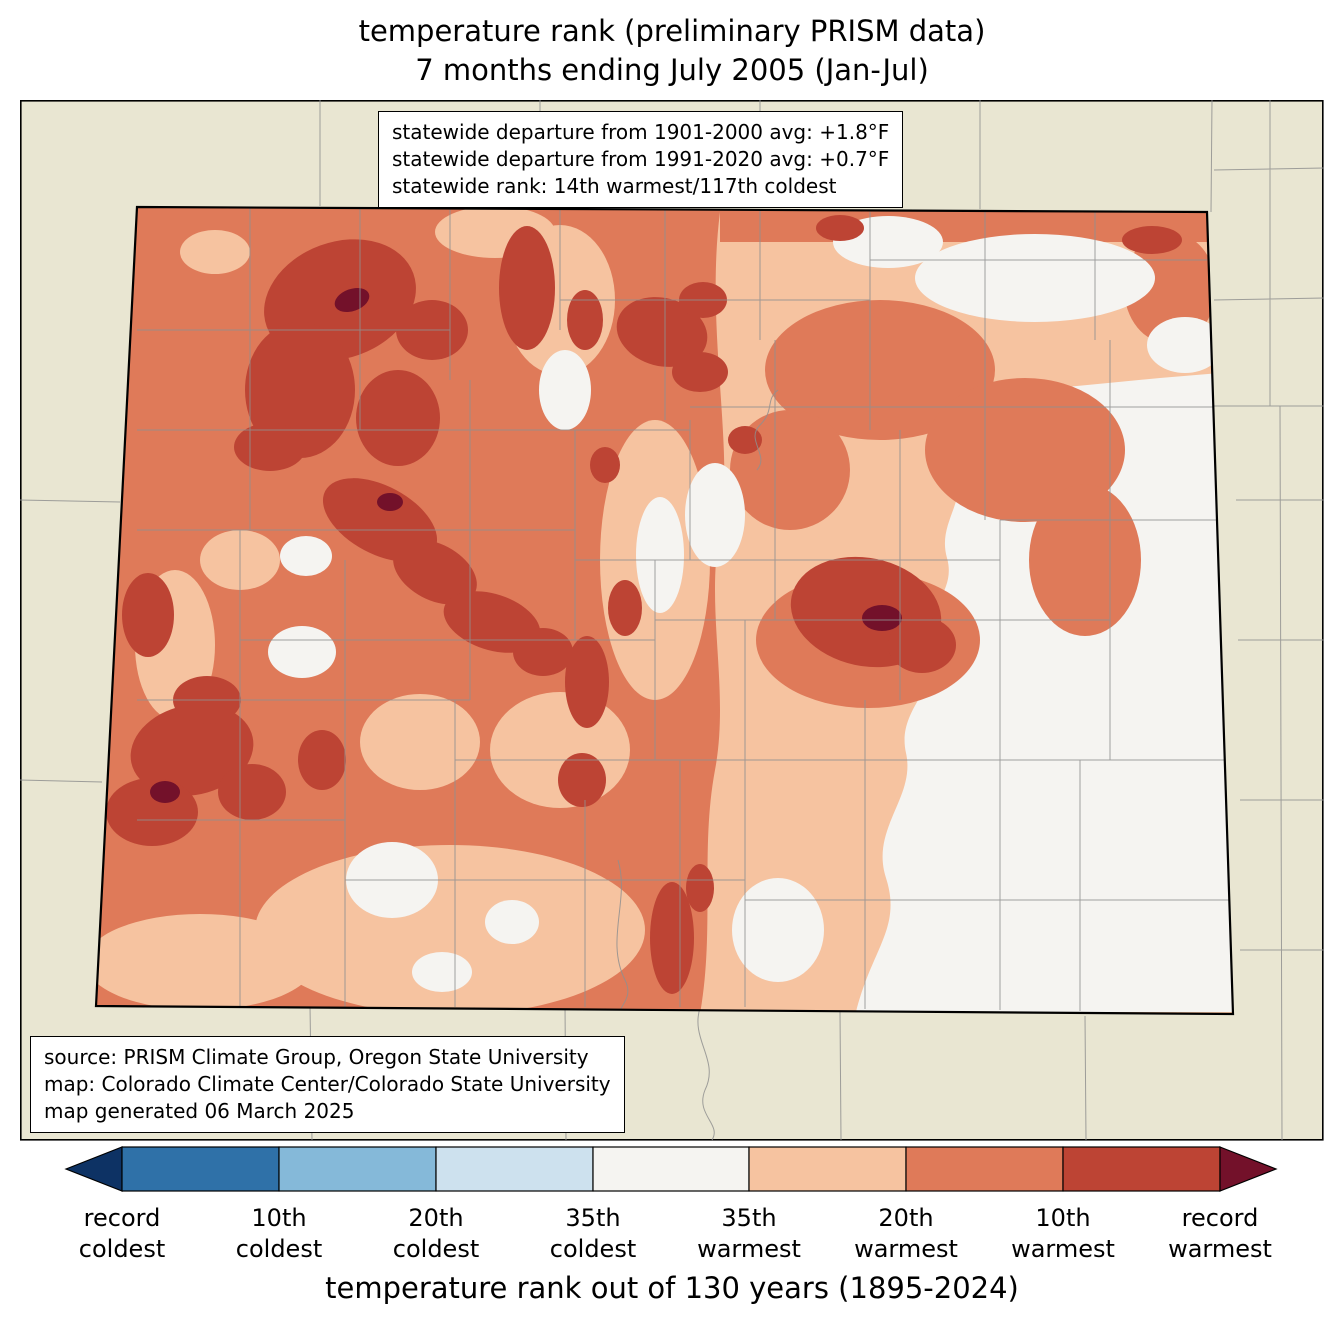 This screenshot has width=1344, height=1332. What do you see at coordinates (672, 70) in the screenshot?
I see `title-line2: 7 months ending July 2005 (Jan-Jul)` at bounding box center [672, 70].